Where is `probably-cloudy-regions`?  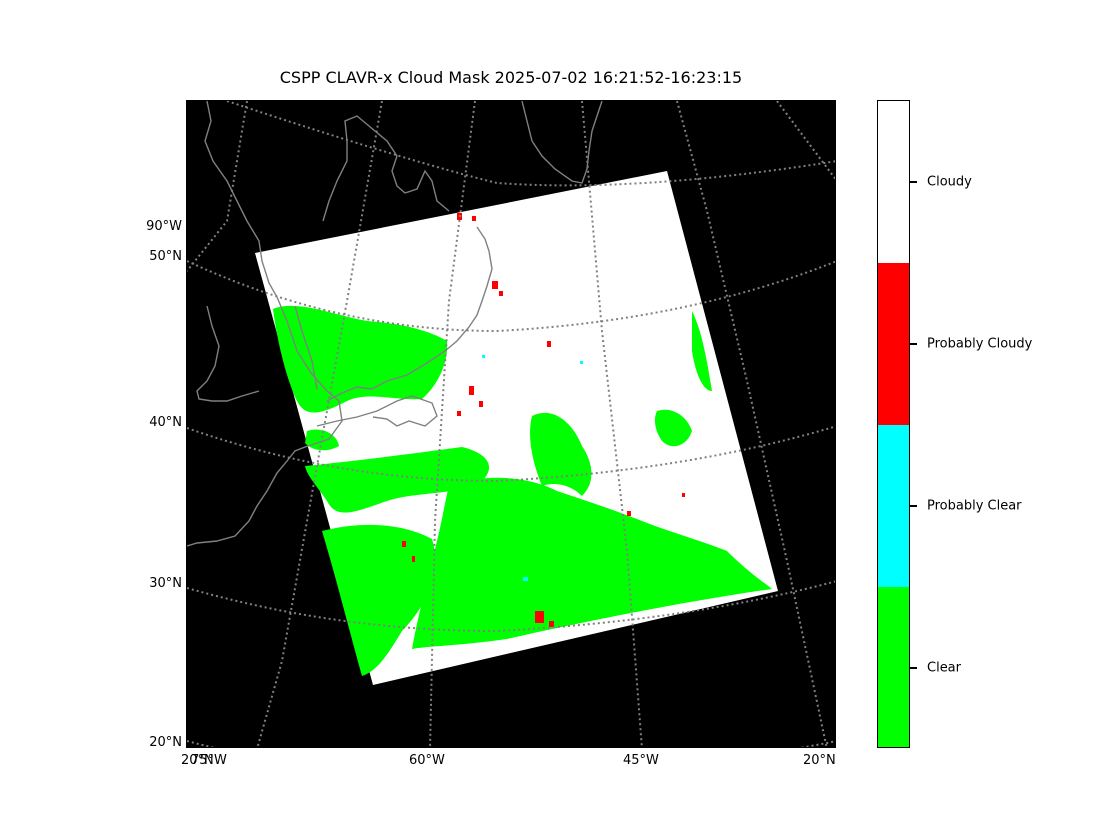
probably-cloudy-regions is located at coordinates (543, 420).